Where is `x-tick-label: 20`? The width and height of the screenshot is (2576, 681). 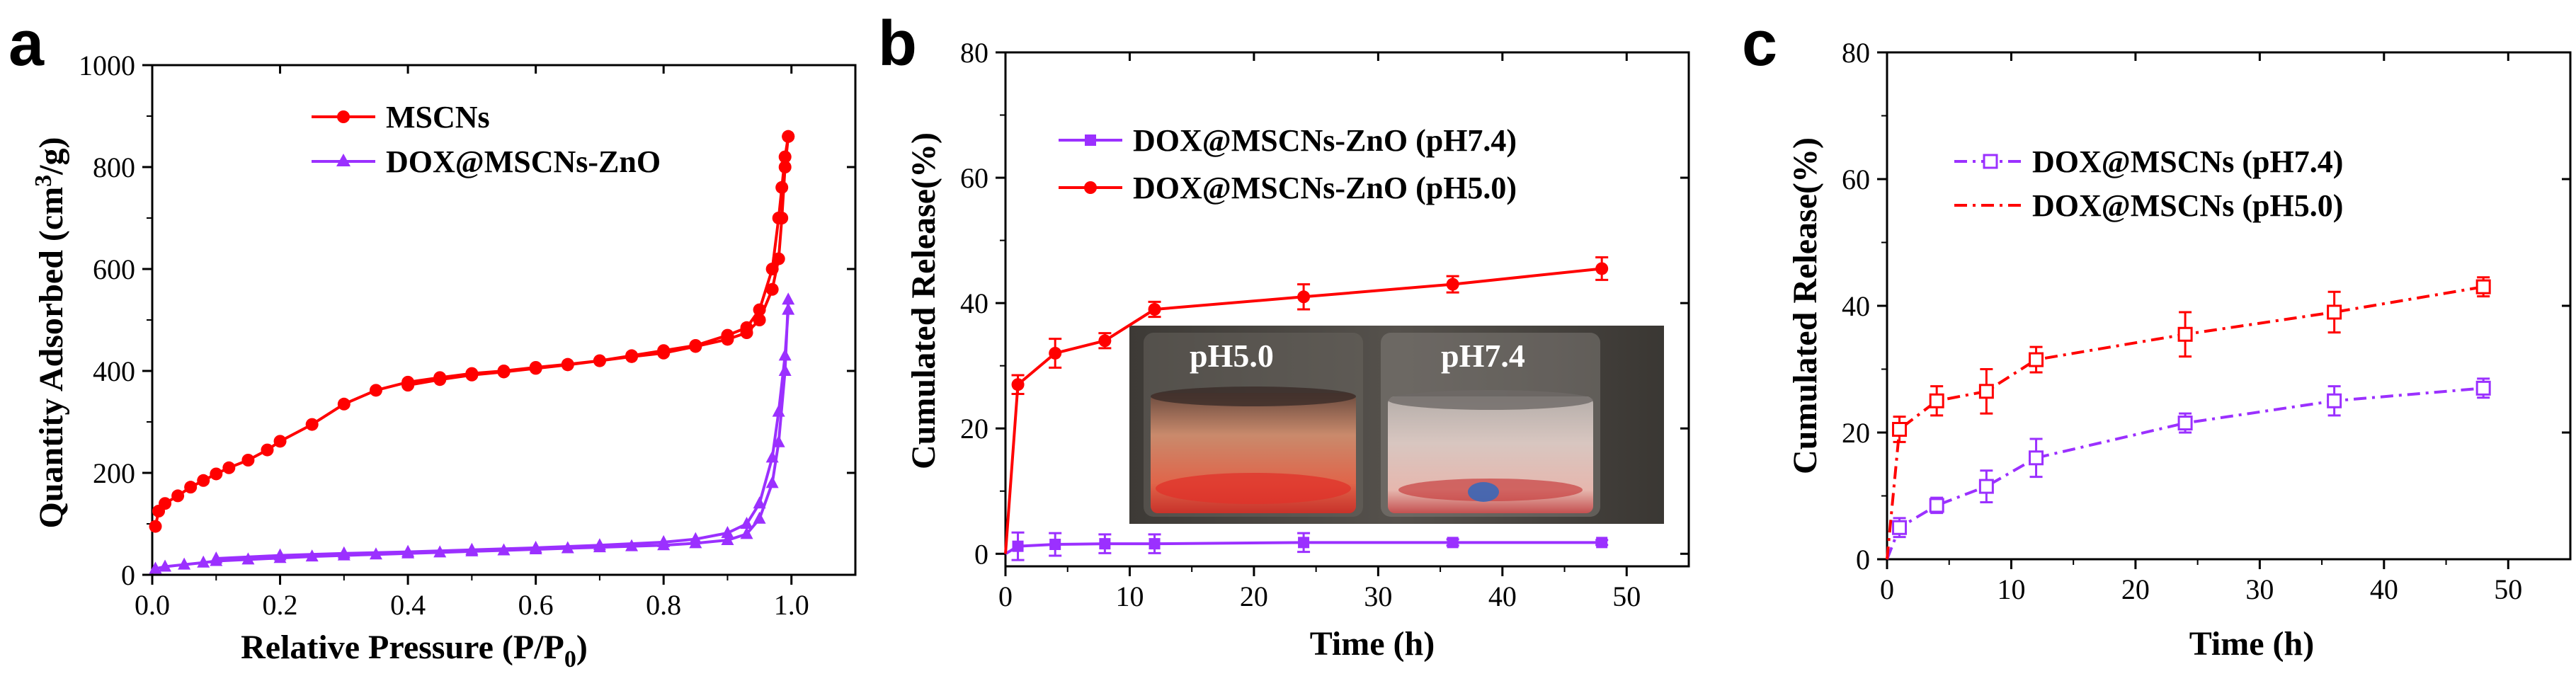
x-tick-label: 20 is located at coordinates (1254, 596).